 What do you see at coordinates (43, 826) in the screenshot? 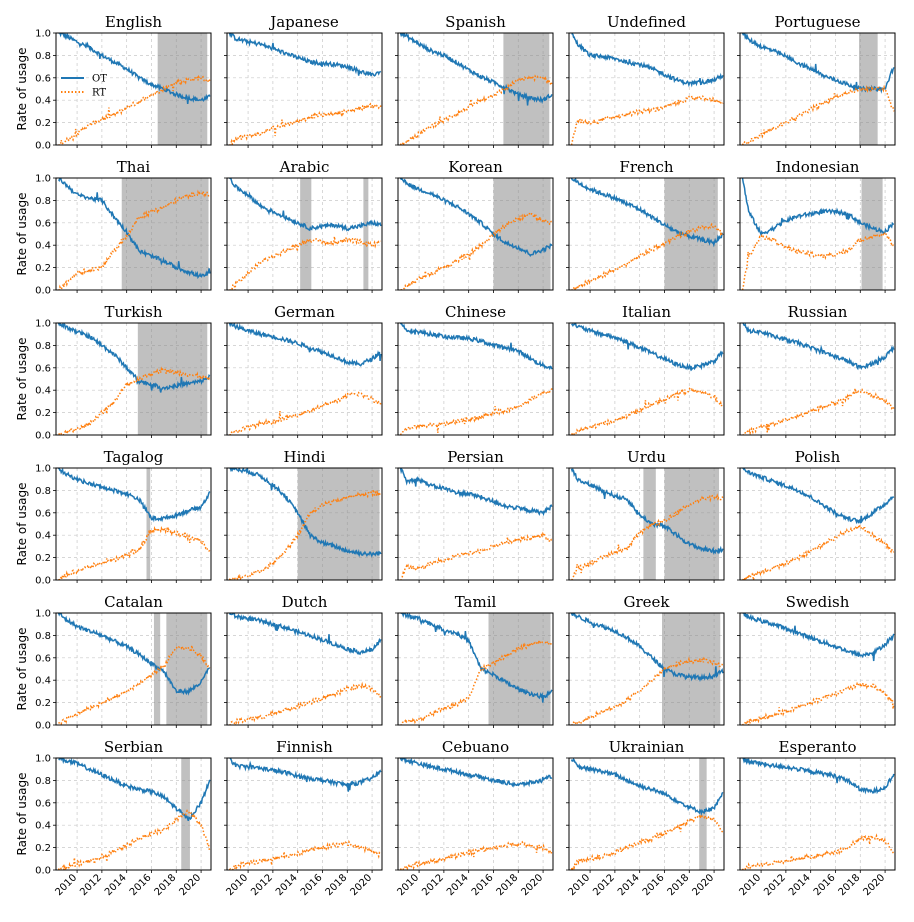
I see `y-tick-label: 0.4` at bounding box center [43, 826].